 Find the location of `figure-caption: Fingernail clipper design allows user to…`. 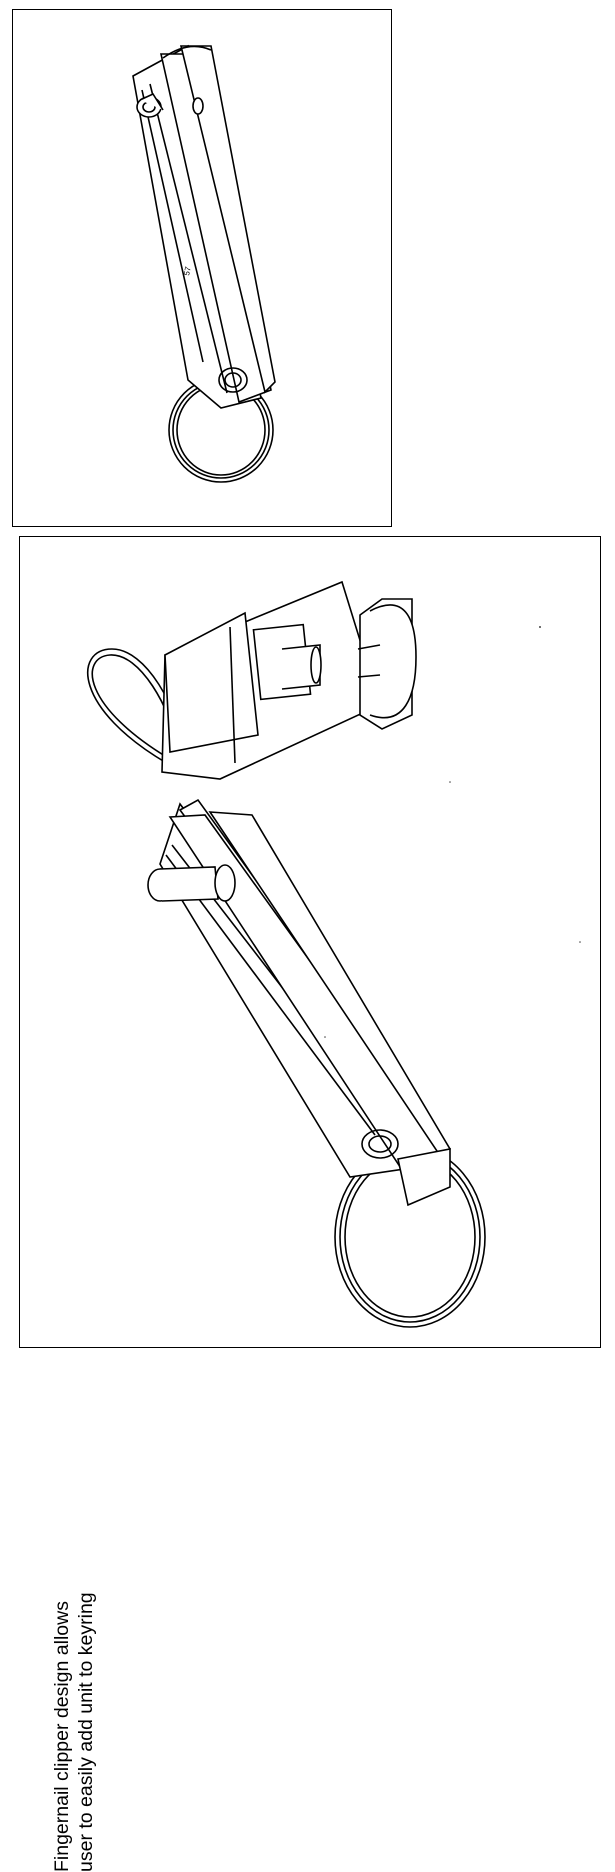

figure-caption: Fingernail clipper design allows user to… is located at coordinates (74, 1672).